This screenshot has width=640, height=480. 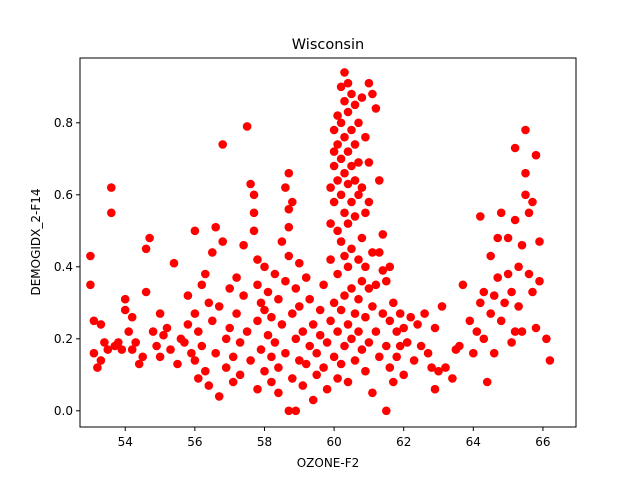 What do you see at coordinates (328, 463) in the screenshot?
I see `x-axis-label: OZONE-F2` at bounding box center [328, 463].